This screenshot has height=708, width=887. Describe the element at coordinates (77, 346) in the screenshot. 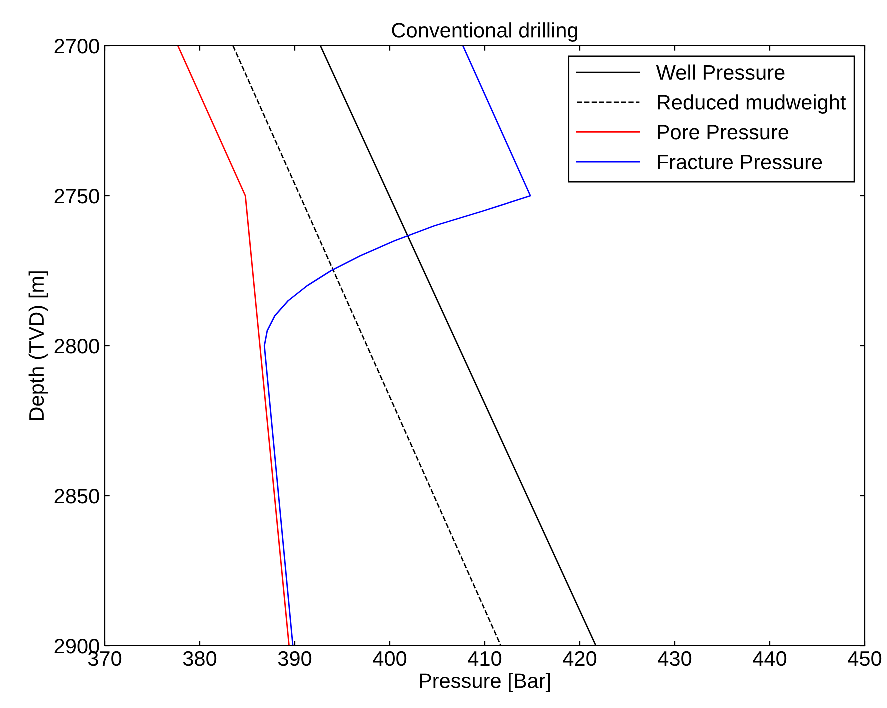

I see `y-tick-label: 2800` at that location.